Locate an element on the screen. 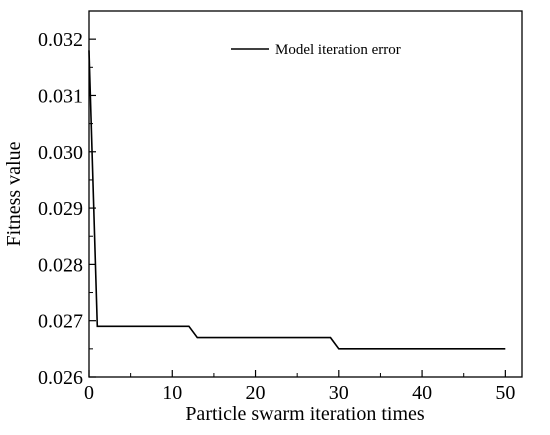 This screenshot has height=435, width=550. y-tick-label: 0.030 is located at coordinates (60, 153).